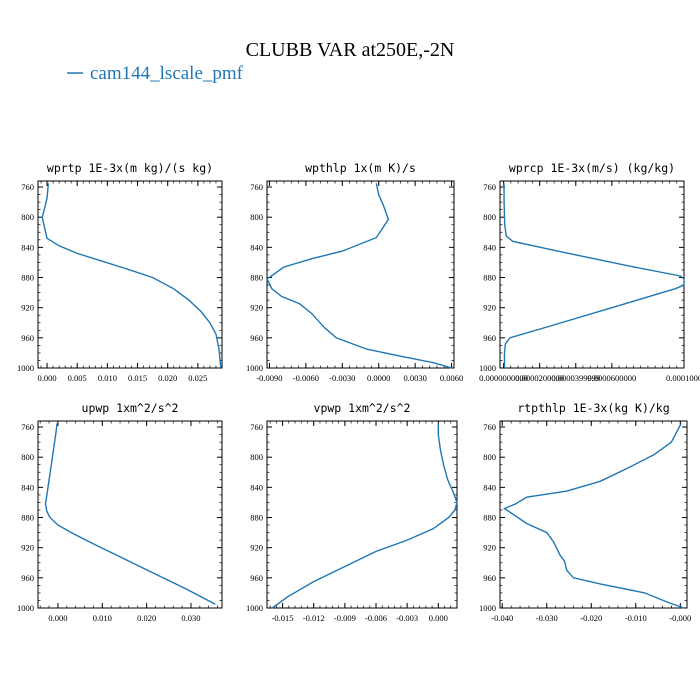 The width and height of the screenshot is (700, 700). Describe the element at coordinates (362, 408) in the screenshot. I see `panel-title: vpwp 1xm^2/s^2` at that location.